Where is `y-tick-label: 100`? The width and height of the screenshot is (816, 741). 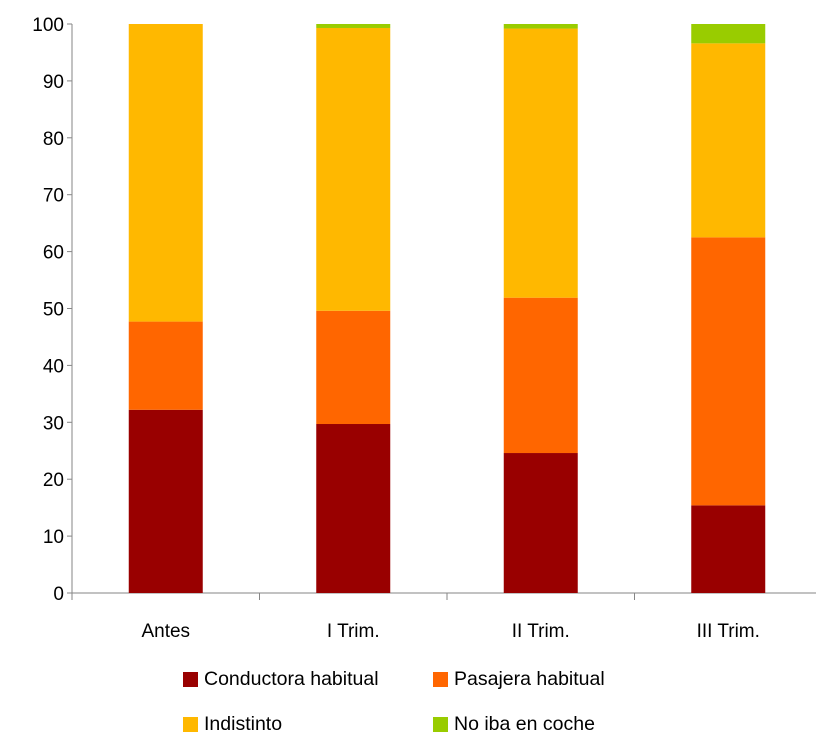 y-tick-label: 100 is located at coordinates (48, 25).